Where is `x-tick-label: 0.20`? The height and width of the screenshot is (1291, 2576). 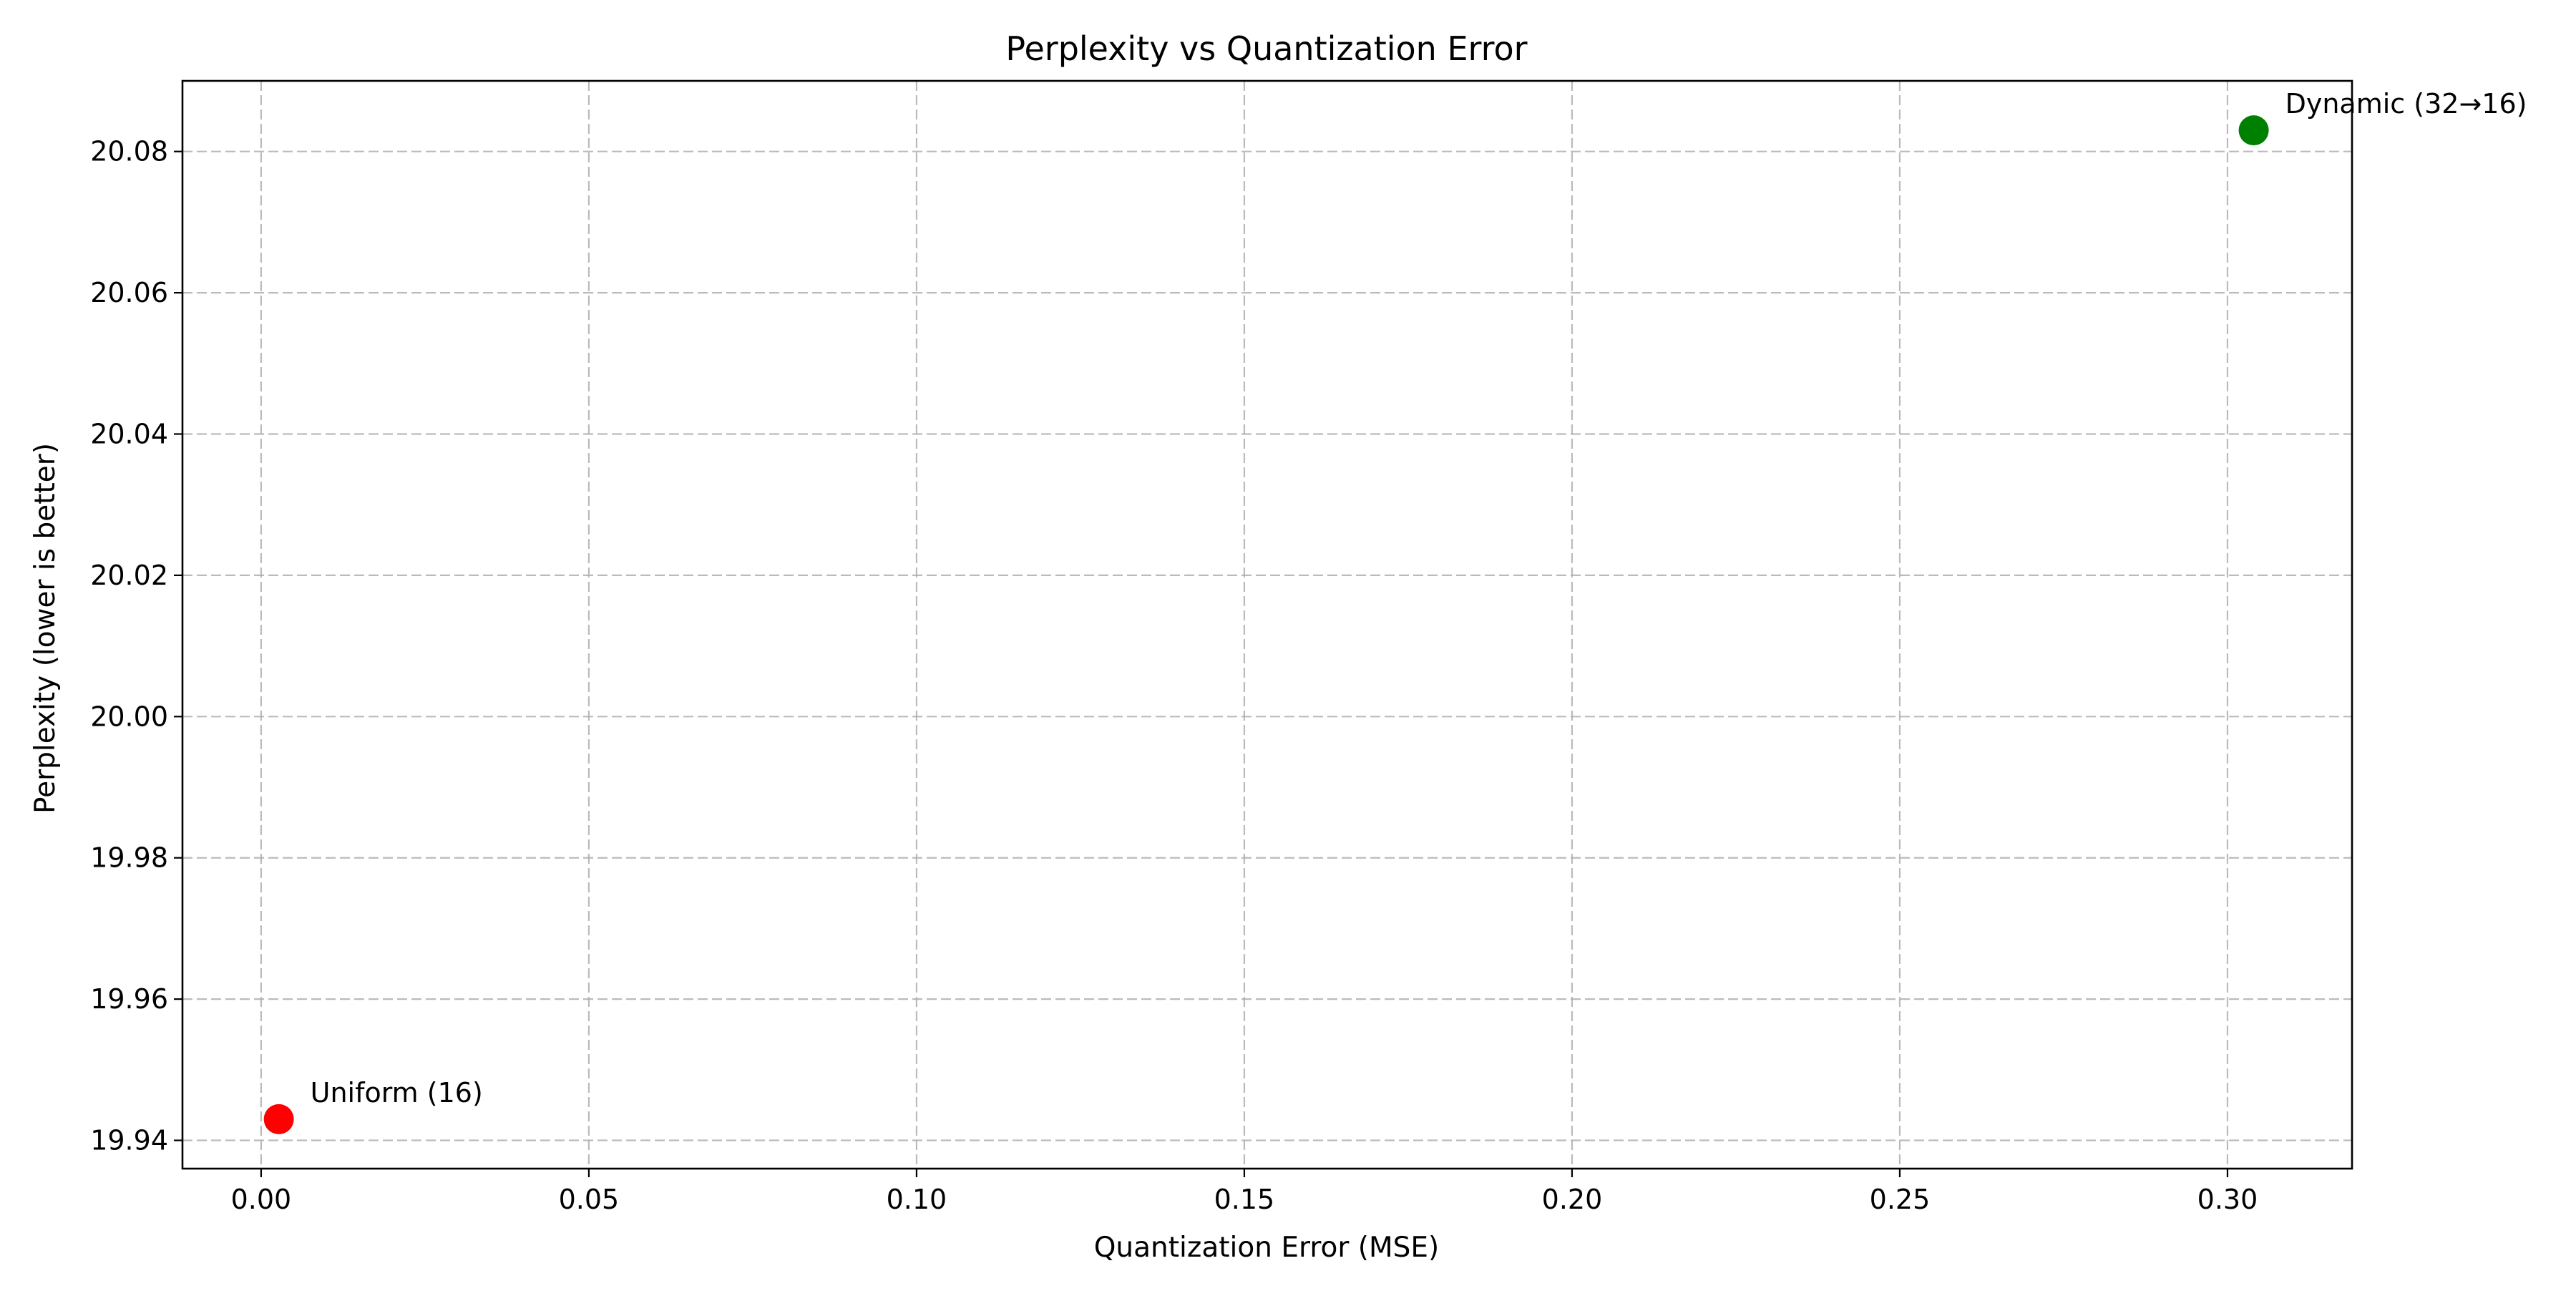
x-tick-label: 0.20 is located at coordinates (1572, 1199).